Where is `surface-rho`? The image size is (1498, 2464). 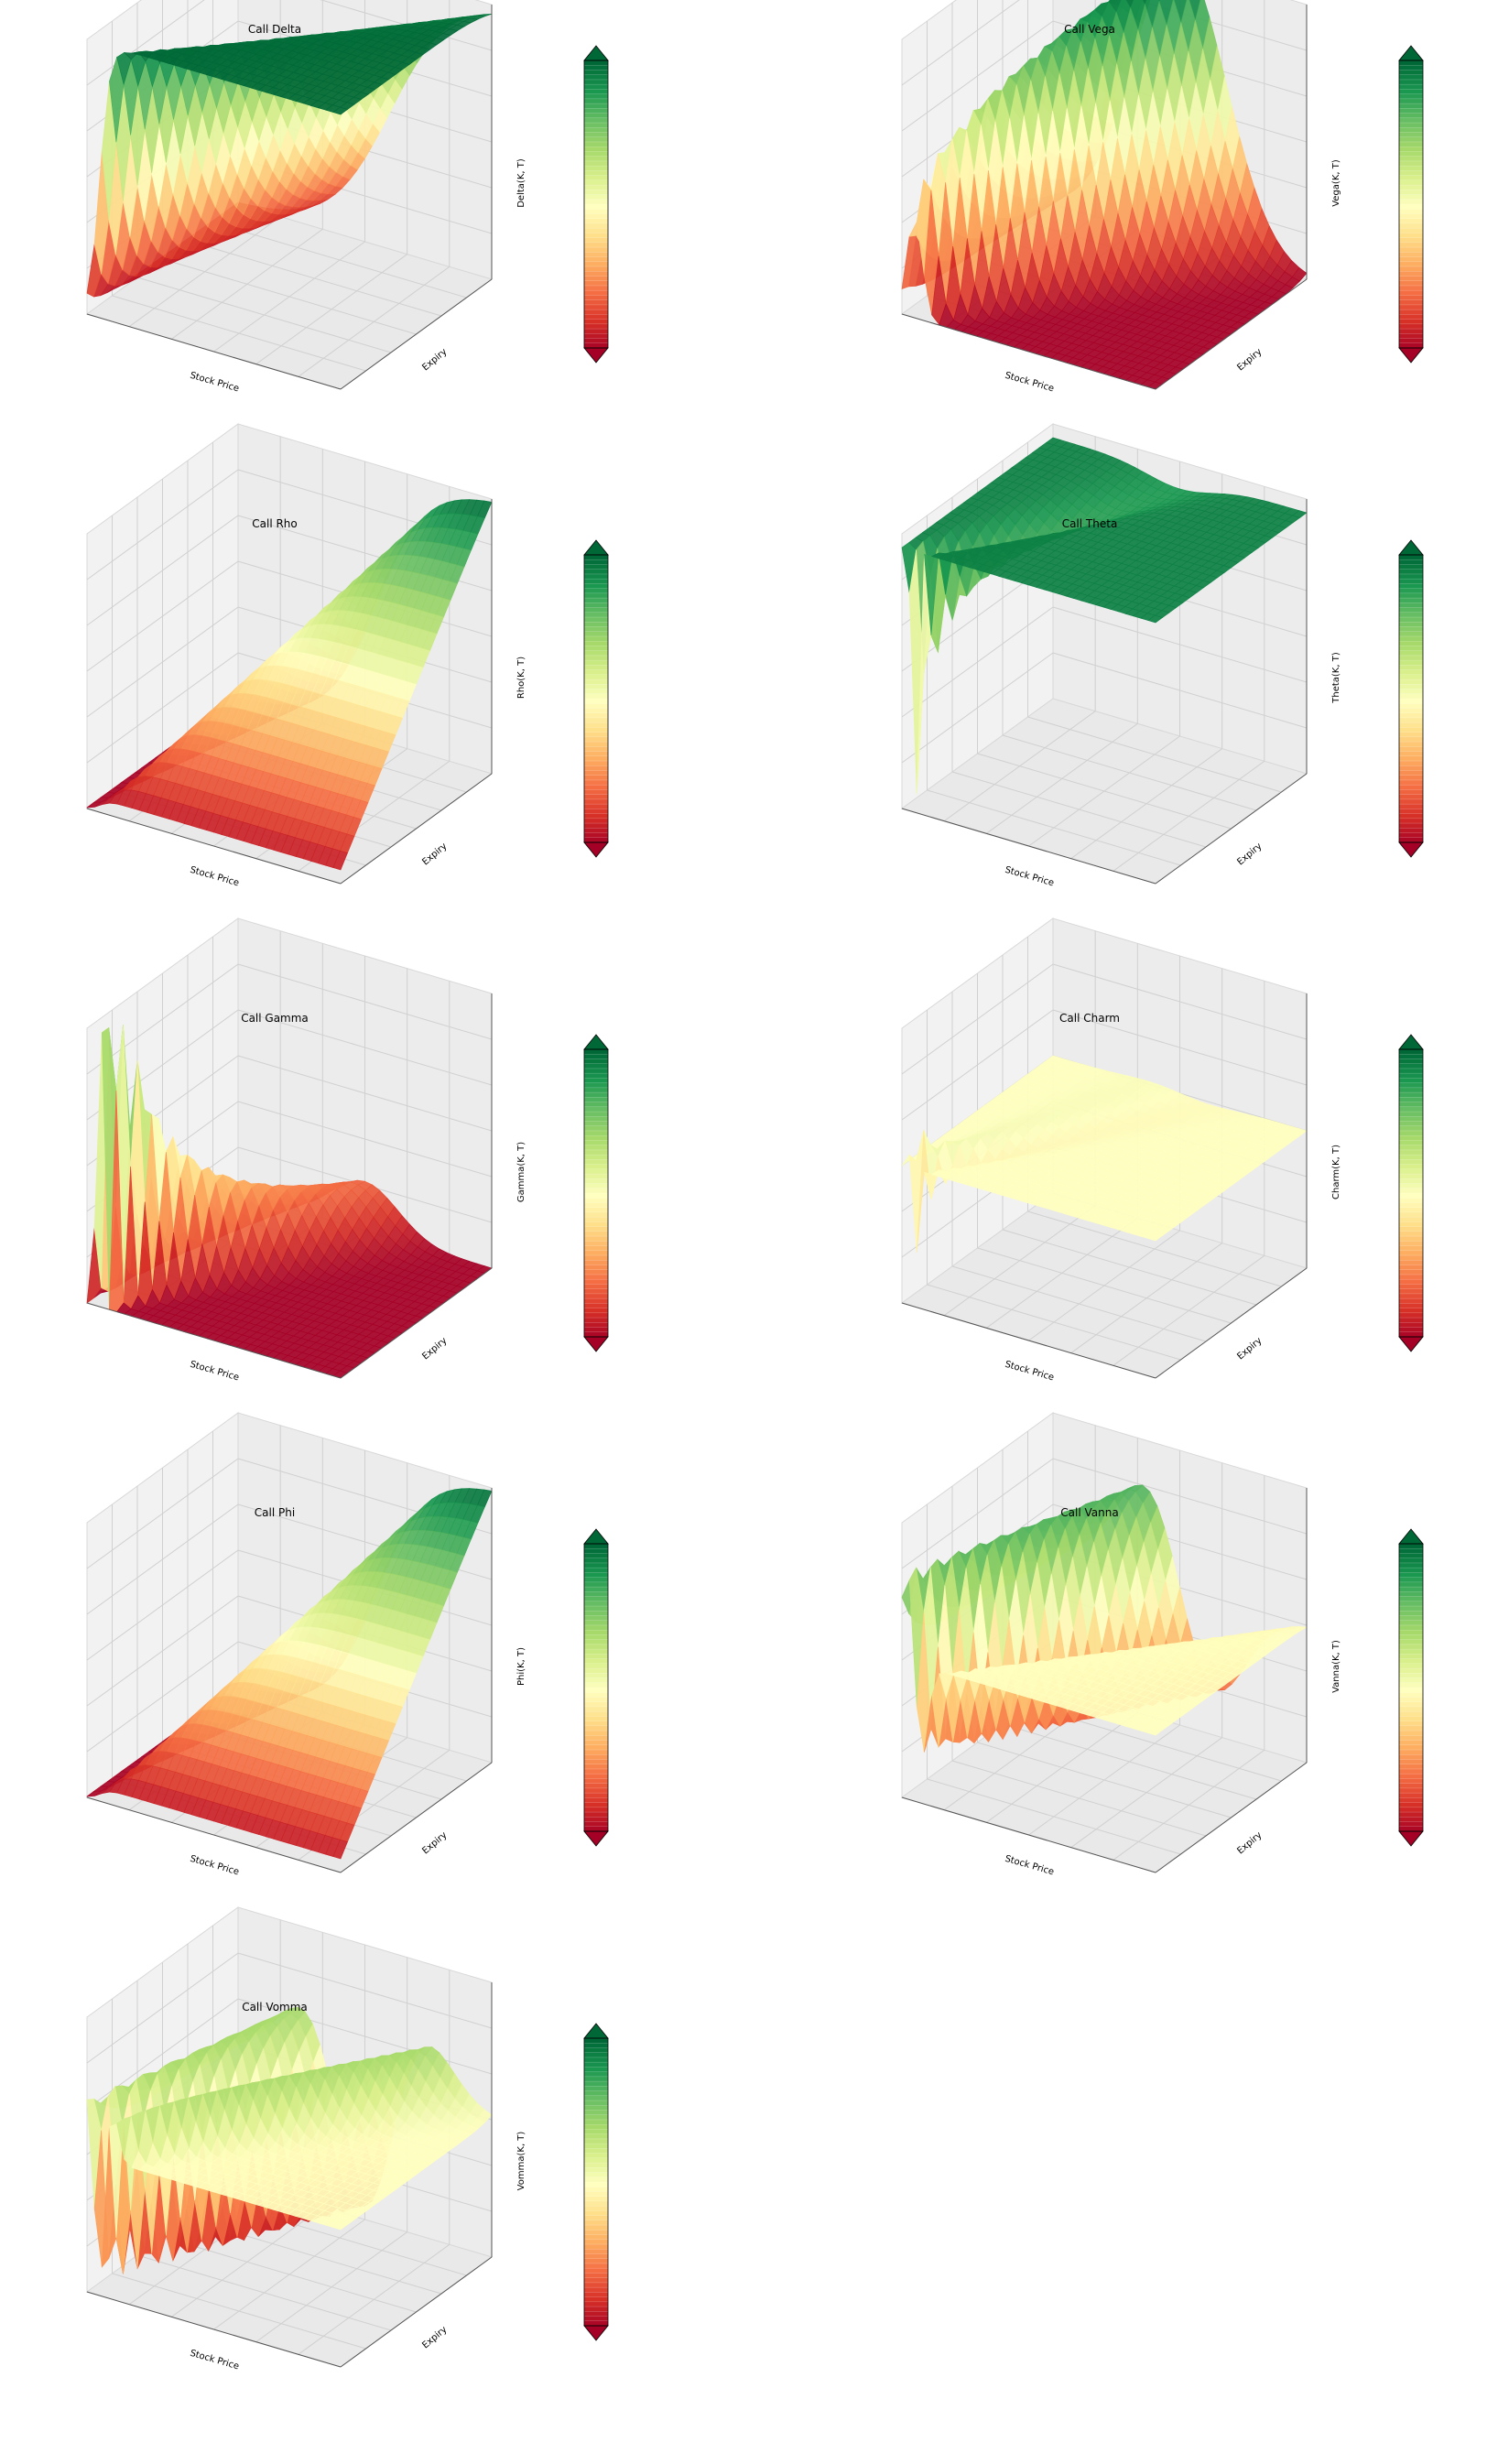 surface-rho is located at coordinates (289, 685).